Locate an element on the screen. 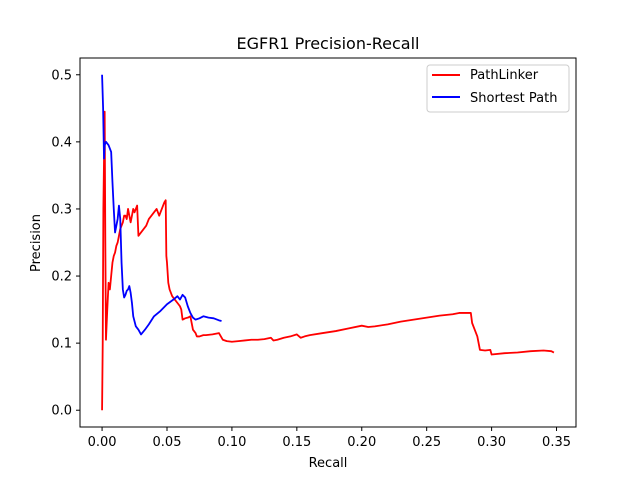  y-axis: 0.0 0.1 0.2 0.3 0.4 0.5 is located at coordinates (65, 243).